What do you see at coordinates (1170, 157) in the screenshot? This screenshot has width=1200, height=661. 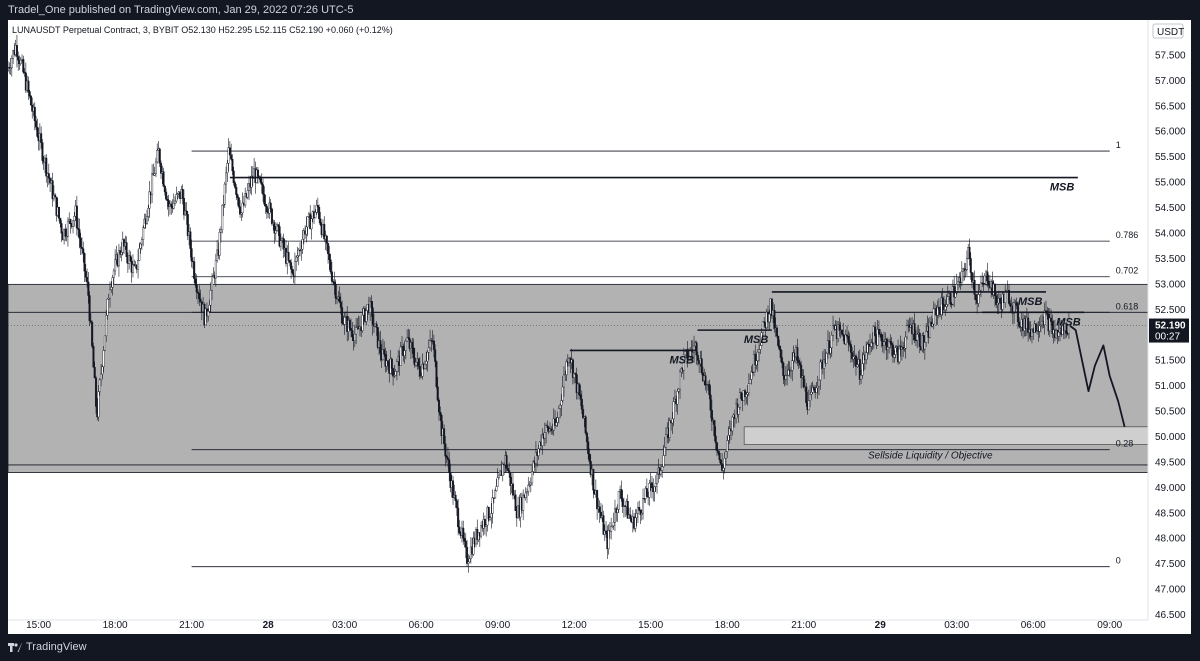 I see `price-tick-label: 55.500` at bounding box center [1170, 157].